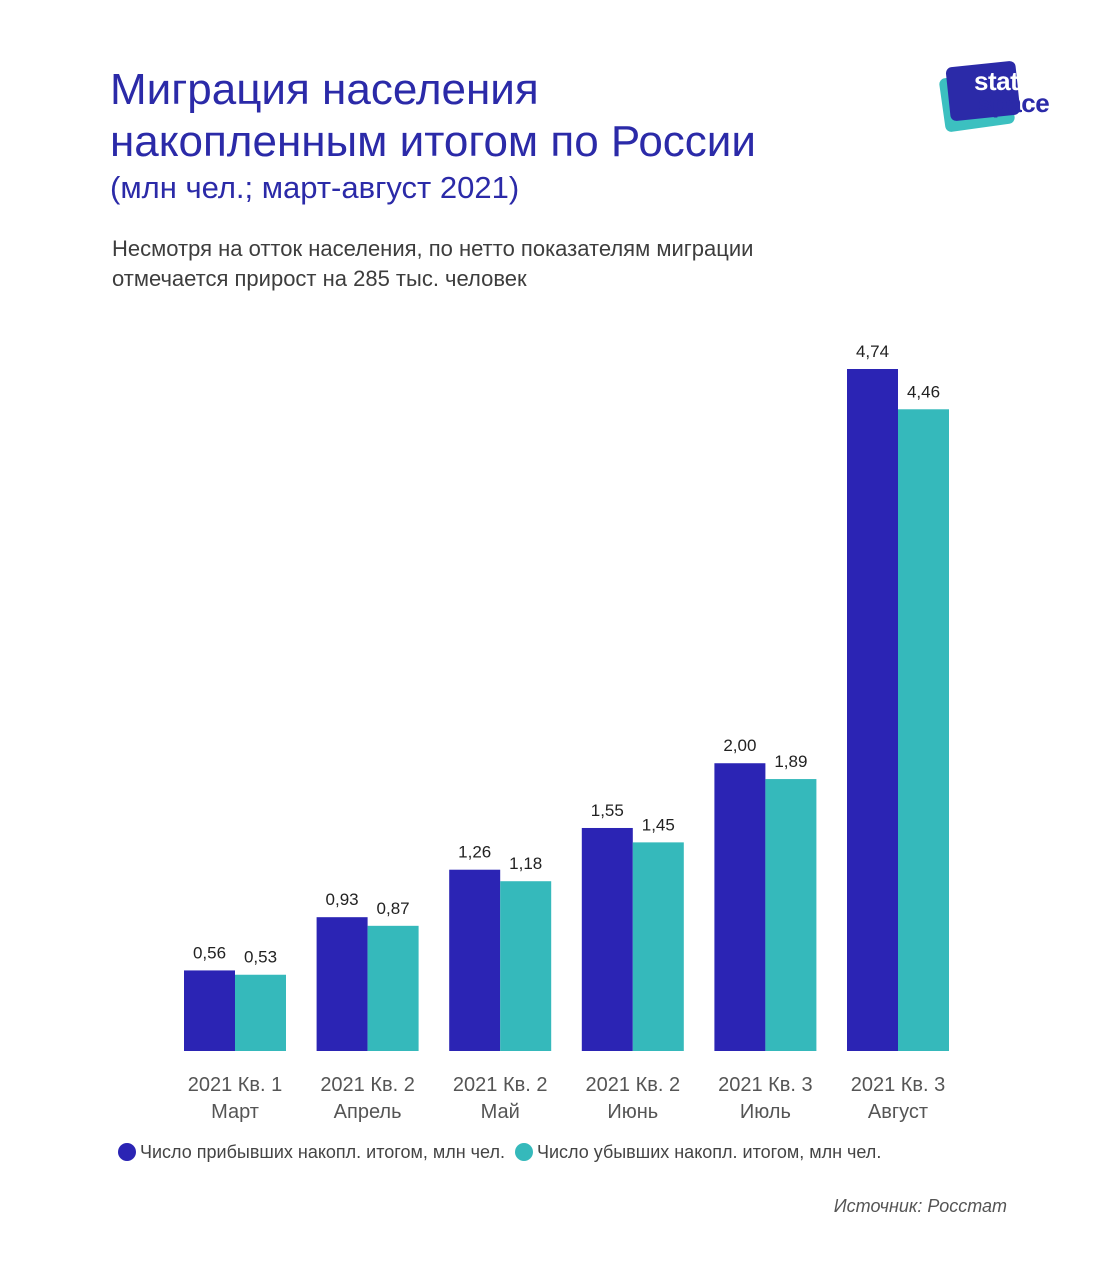 Image resolution: width=1119 pixels, height=1280 pixels. I want to click on data-label-departures-0: 0,53, so click(260, 957).